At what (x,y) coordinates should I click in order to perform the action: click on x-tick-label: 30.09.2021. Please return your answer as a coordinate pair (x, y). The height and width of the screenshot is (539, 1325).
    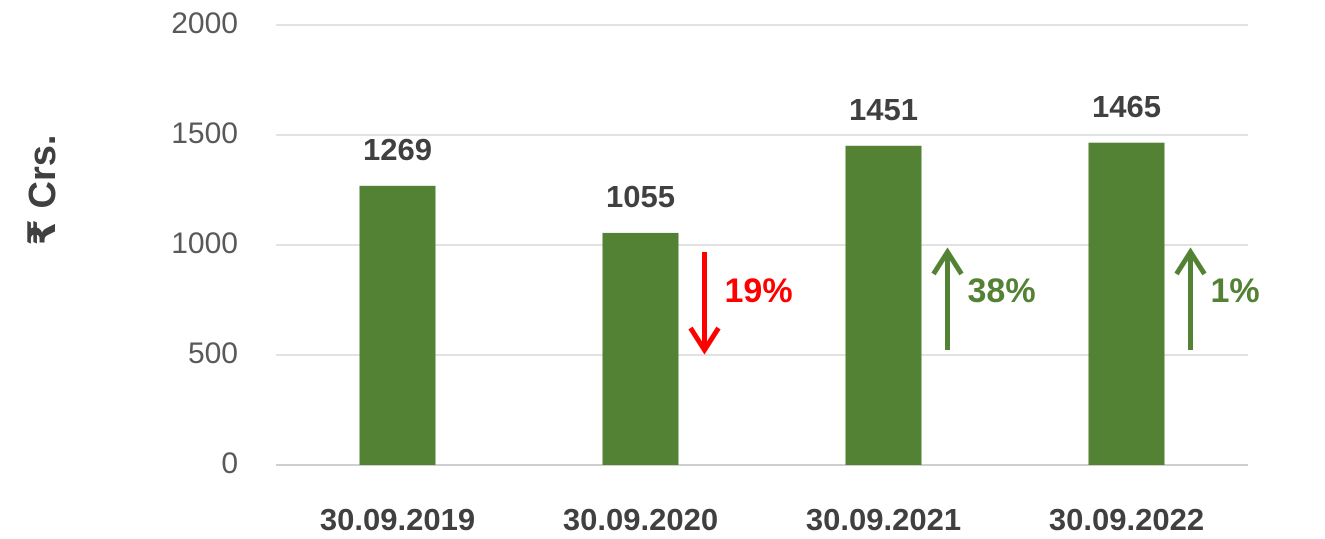
    Looking at the image, I should click on (883, 519).